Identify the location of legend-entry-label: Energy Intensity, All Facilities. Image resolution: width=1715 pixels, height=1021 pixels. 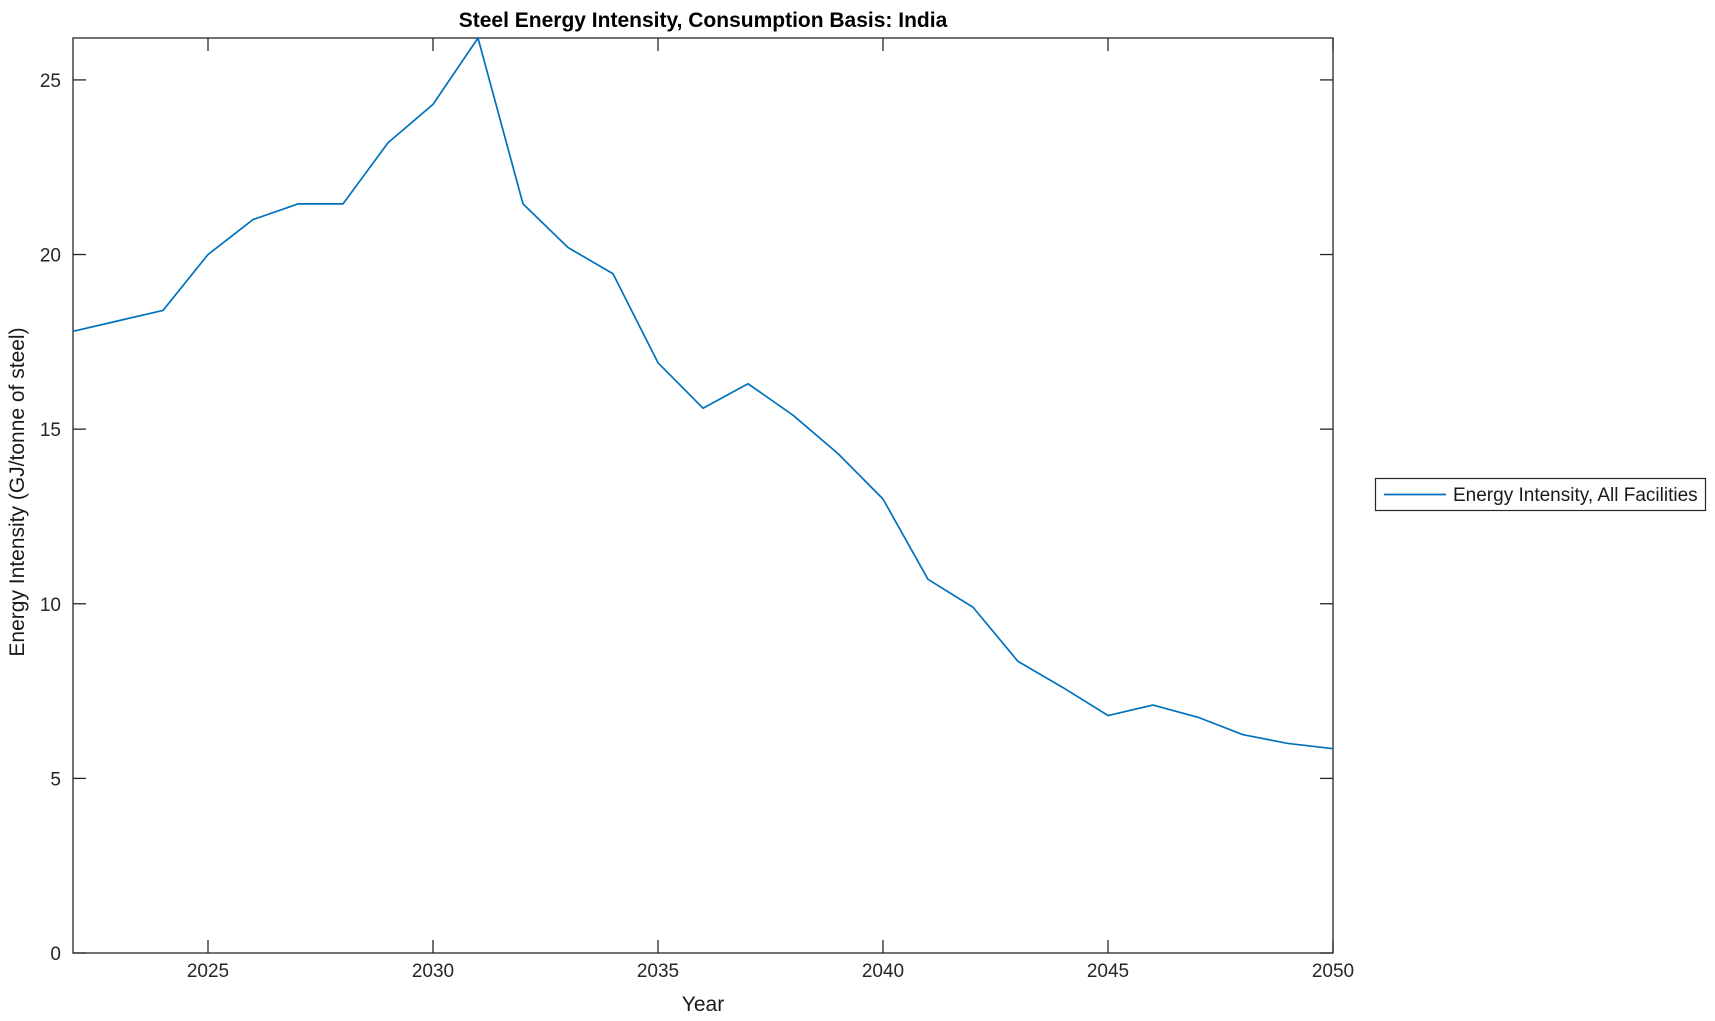
(1575, 495).